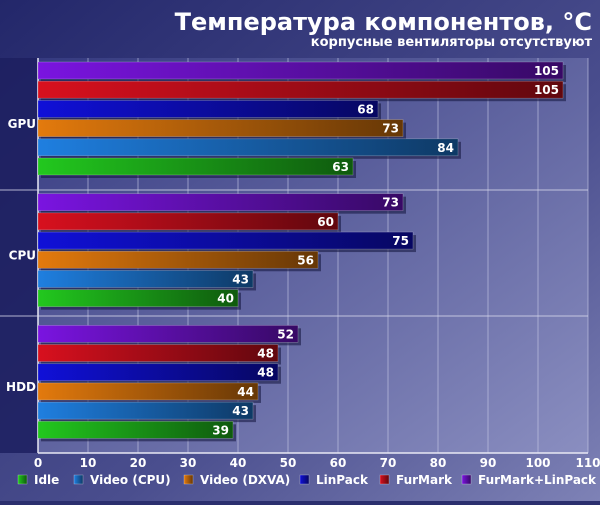  What do you see at coordinates (285, 334) in the screenshot?
I see `data-label: 52` at bounding box center [285, 334].